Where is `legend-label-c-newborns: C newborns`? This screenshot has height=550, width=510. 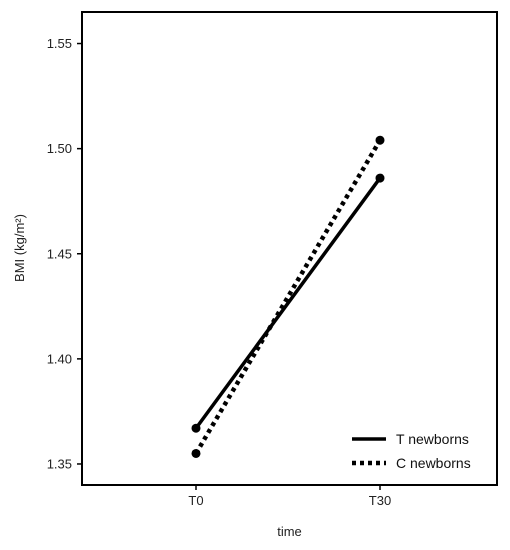 legend-label-c-newborns: C newborns is located at coordinates (433, 463).